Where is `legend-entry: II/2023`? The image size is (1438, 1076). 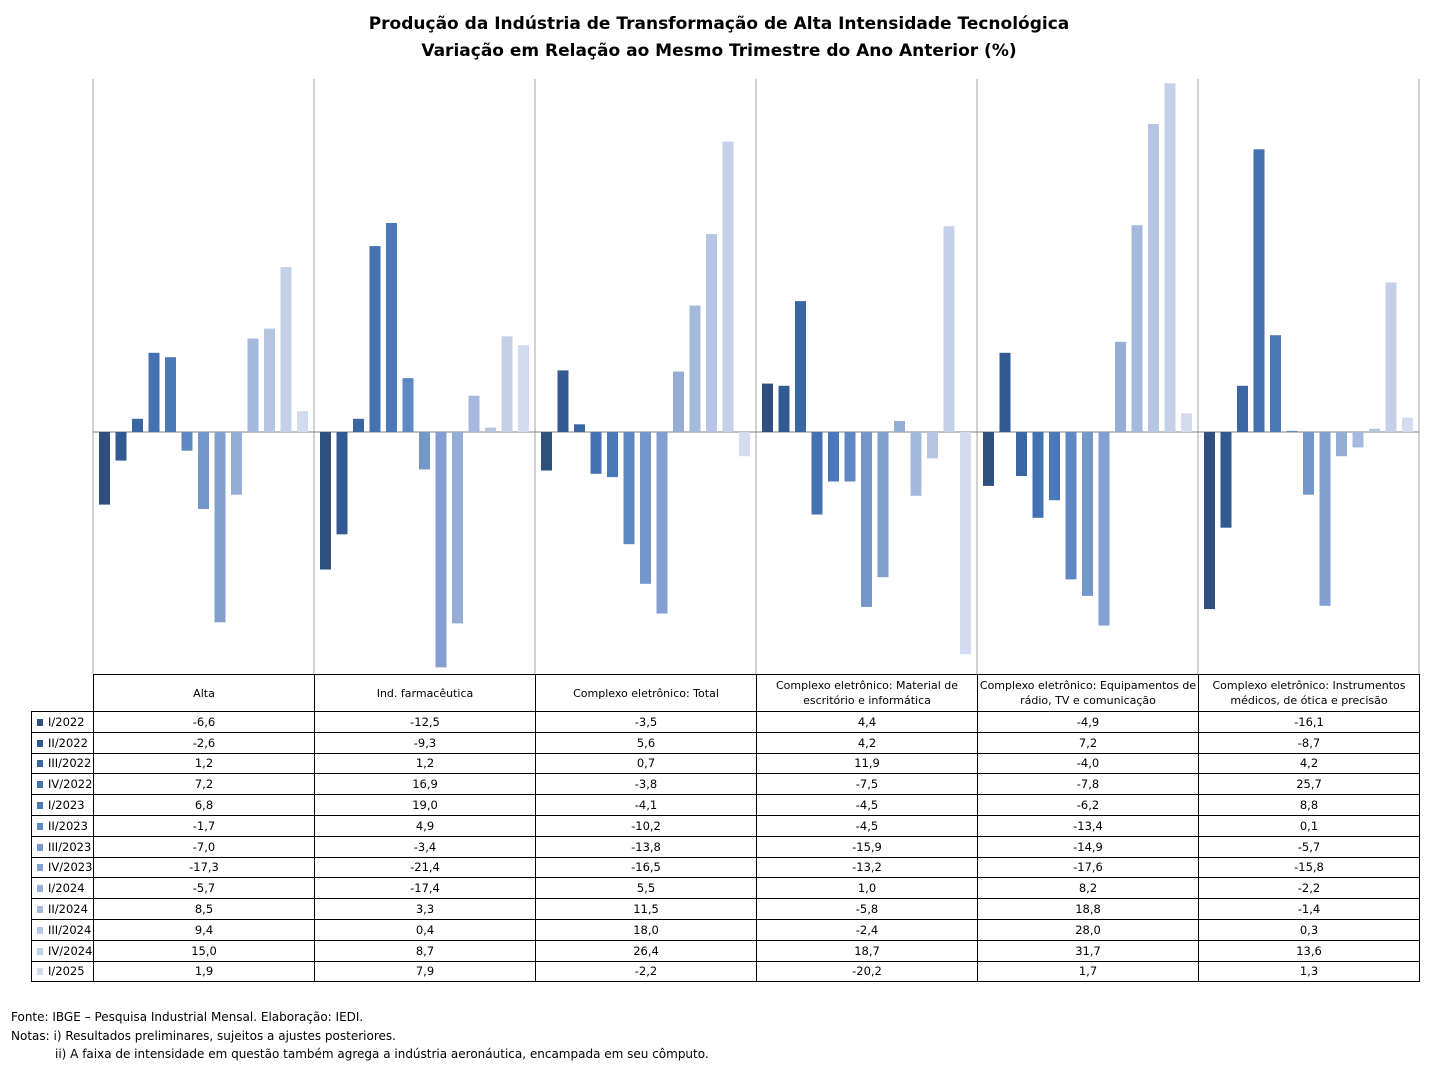
legend-entry: II/2023 is located at coordinates (62, 825).